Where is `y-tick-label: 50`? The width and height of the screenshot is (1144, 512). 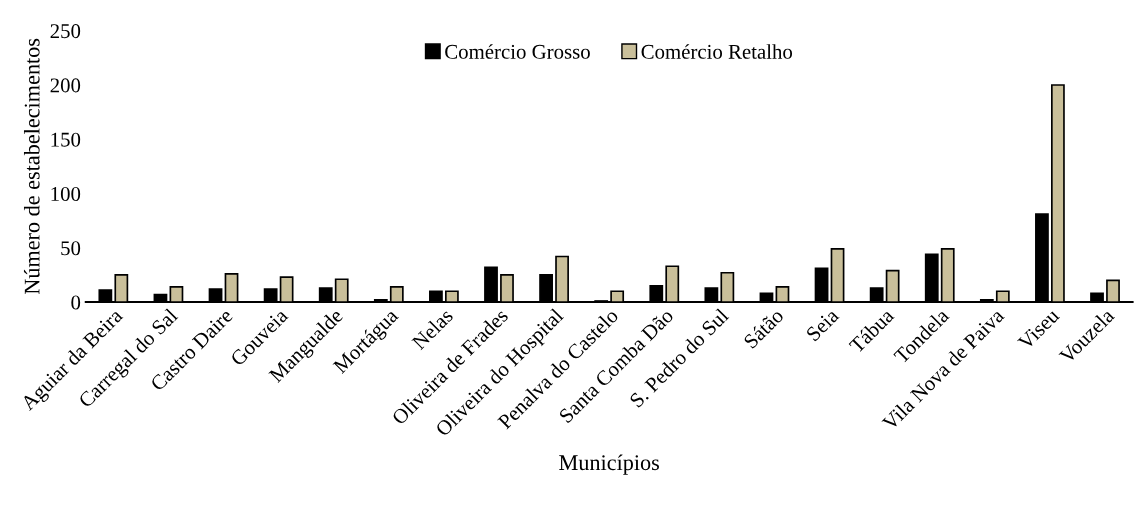
y-tick-label: 50 is located at coordinates (71, 248).